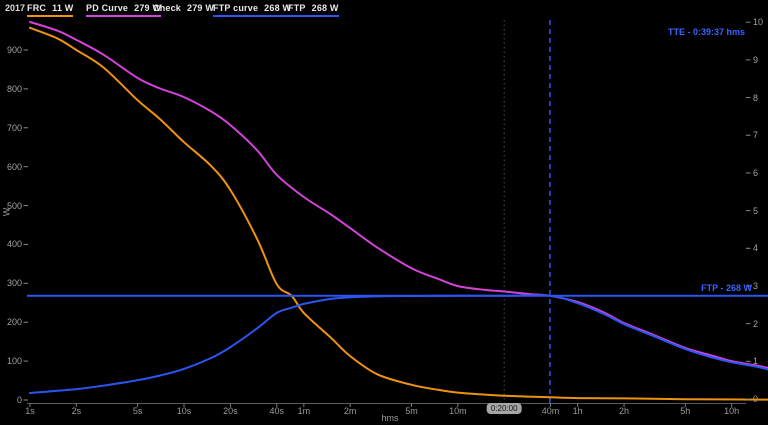 This screenshot has height=425, width=768. I want to click on y-tick-label-left: 700, so click(14, 127).